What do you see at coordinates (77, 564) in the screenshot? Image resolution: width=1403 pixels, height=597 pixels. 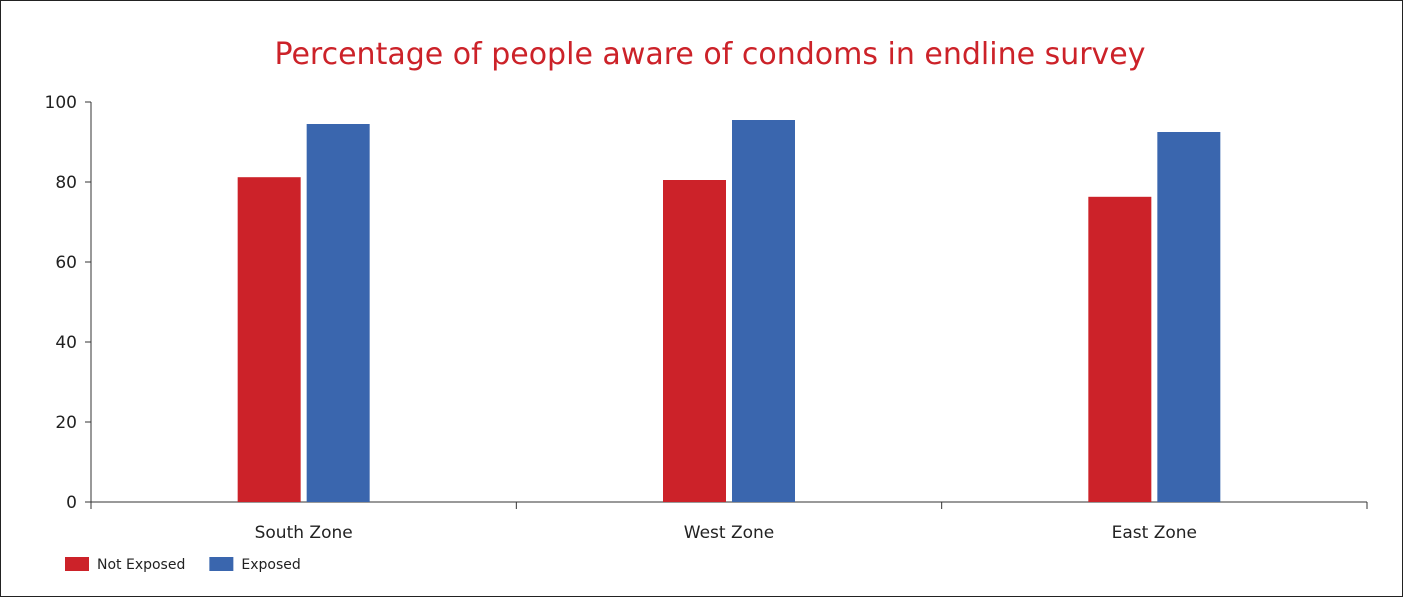 I see `legend-swatch-not-exposed` at bounding box center [77, 564].